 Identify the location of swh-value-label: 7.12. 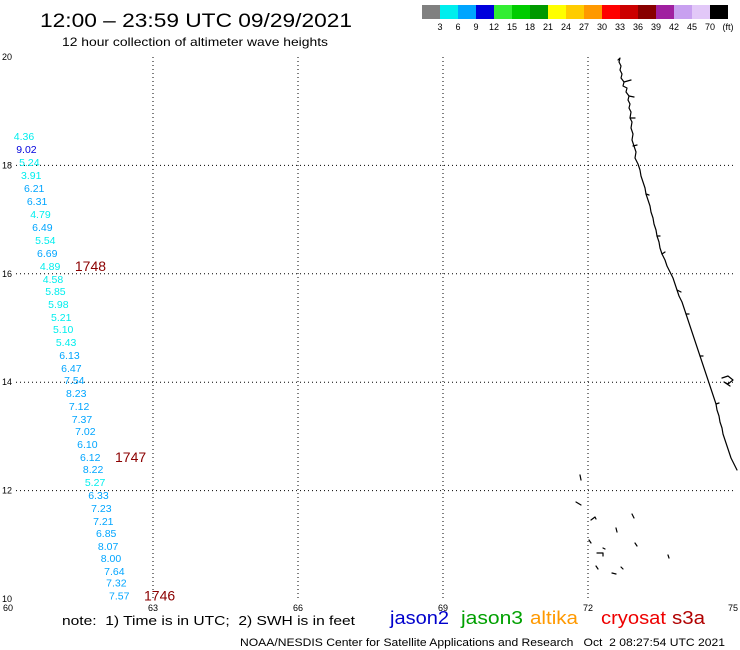
(79, 407).